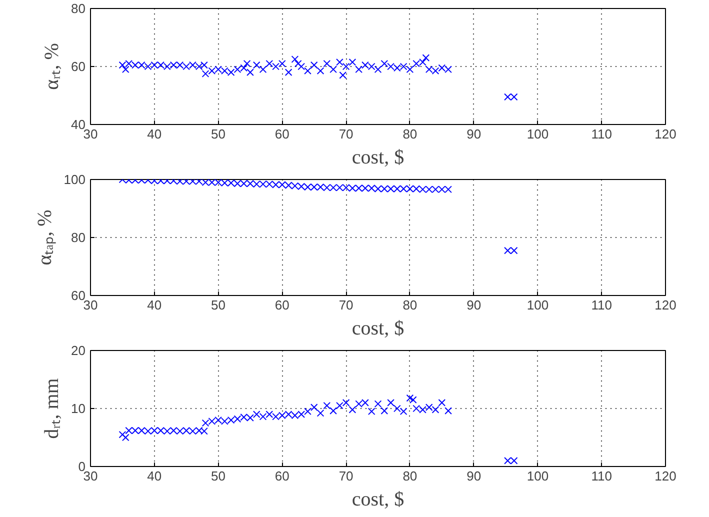 Image resolution: width=709 pixels, height=517 pixels. Describe the element at coordinates (78, 66) in the screenshot. I see `y-tick-label: 60` at that location.